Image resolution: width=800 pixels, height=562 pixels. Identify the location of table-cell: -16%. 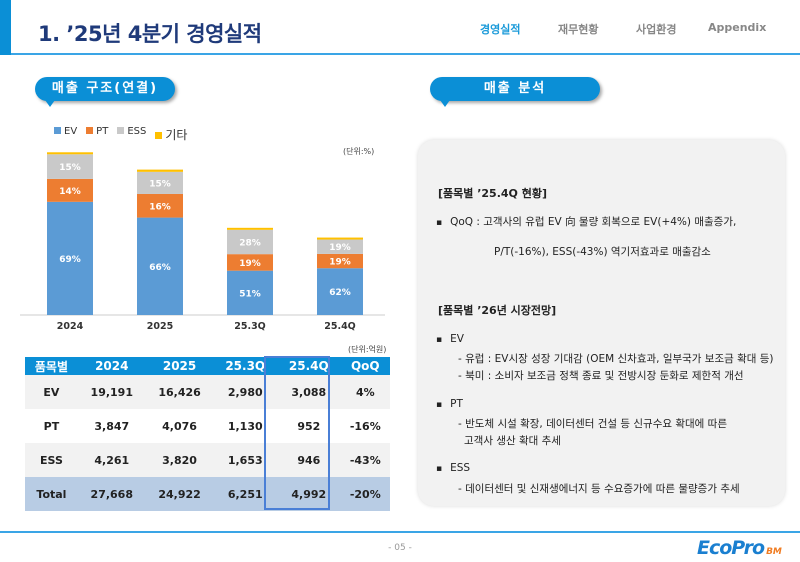
(365, 426).